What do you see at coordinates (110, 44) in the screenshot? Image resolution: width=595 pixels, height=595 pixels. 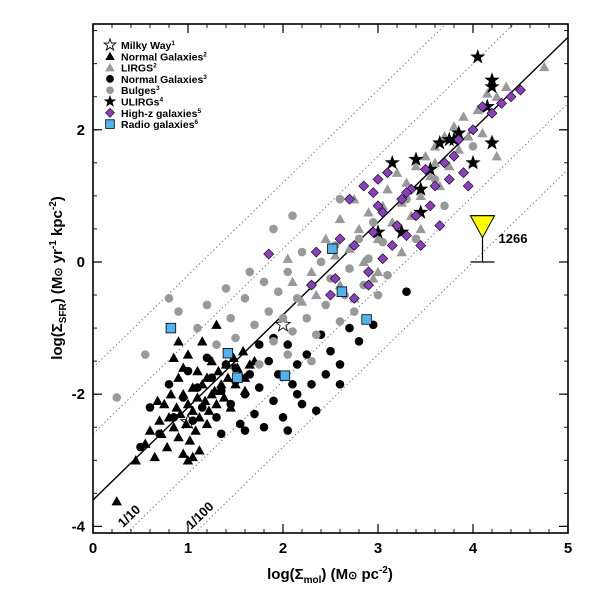 I see `legend-marker-milky-way` at bounding box center [110, 44].